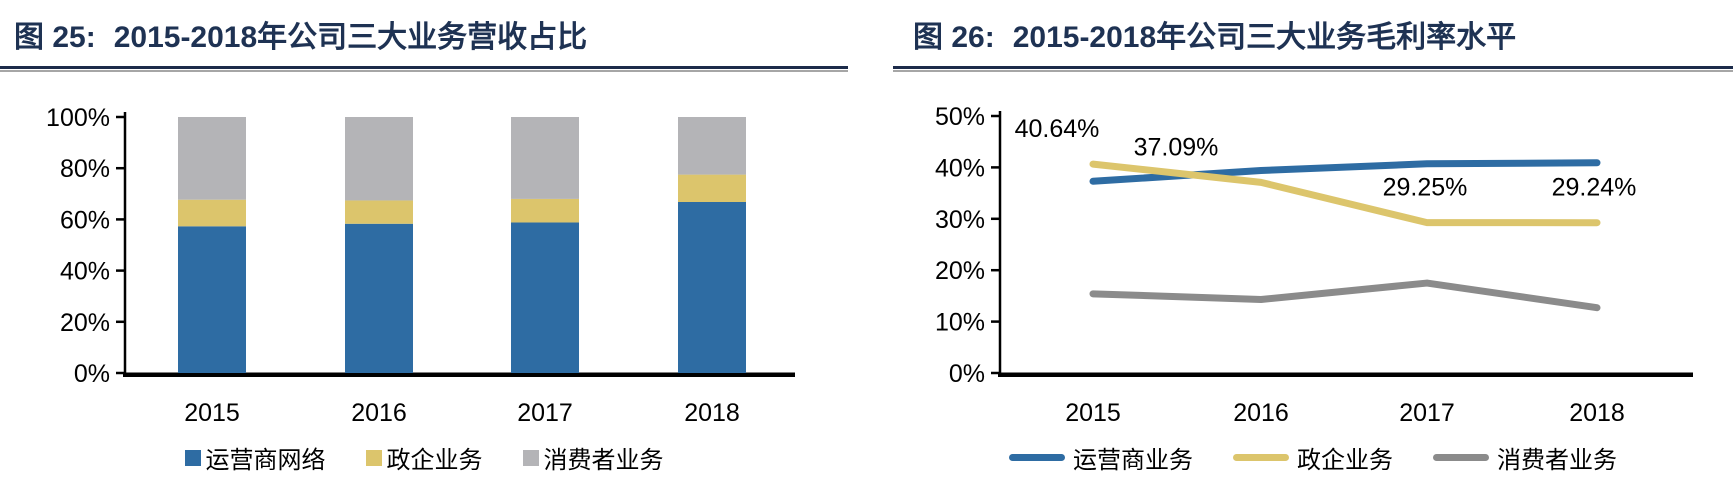 This screenshot has height=500, width=1736. I want to click on data-label: 29.24%, so click(1594, 188).